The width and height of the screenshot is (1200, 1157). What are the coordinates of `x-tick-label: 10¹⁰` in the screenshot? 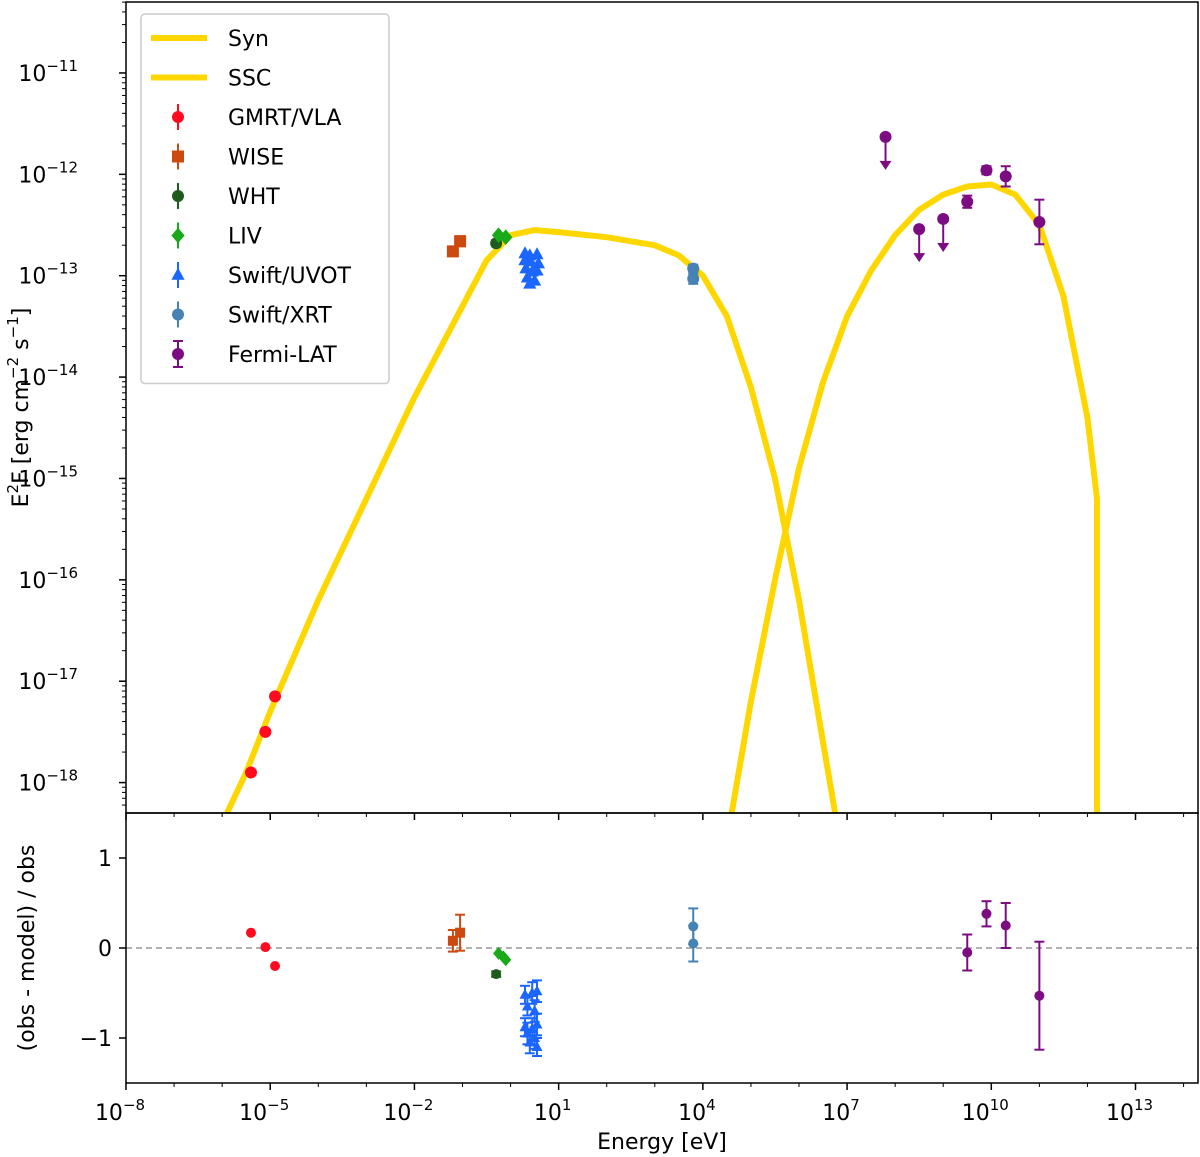 It's located at (985, 1111).